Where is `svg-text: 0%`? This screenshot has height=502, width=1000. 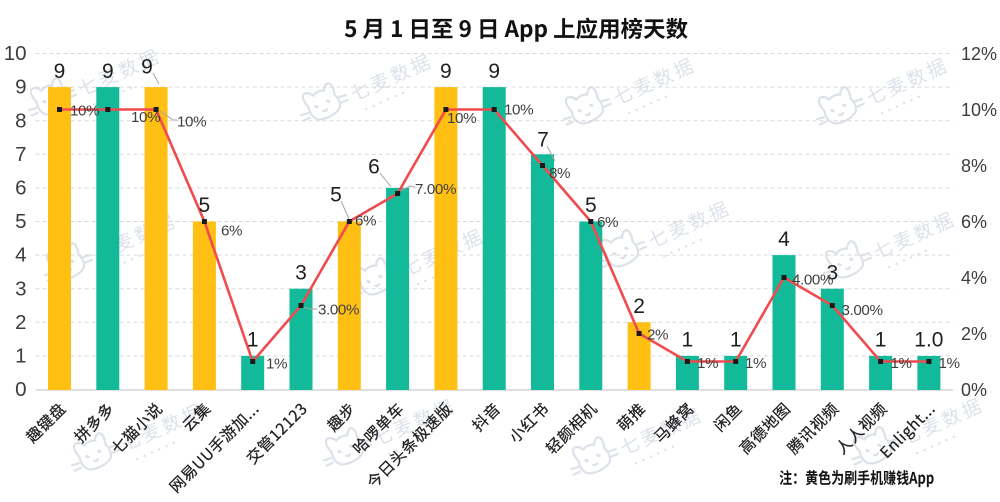 svg-text: 0% is located at coordinates (974, 390).